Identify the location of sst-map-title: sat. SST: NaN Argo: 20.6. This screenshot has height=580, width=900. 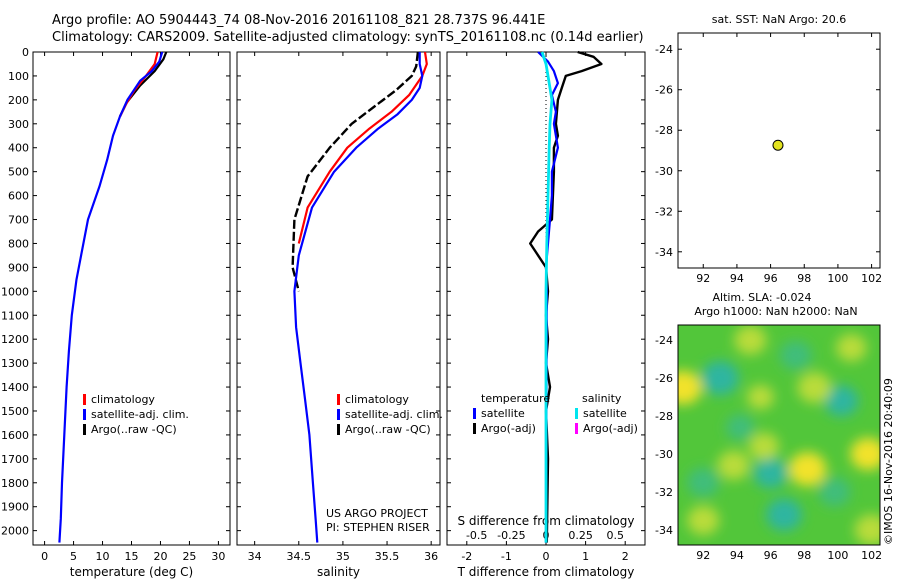
(779, 19).